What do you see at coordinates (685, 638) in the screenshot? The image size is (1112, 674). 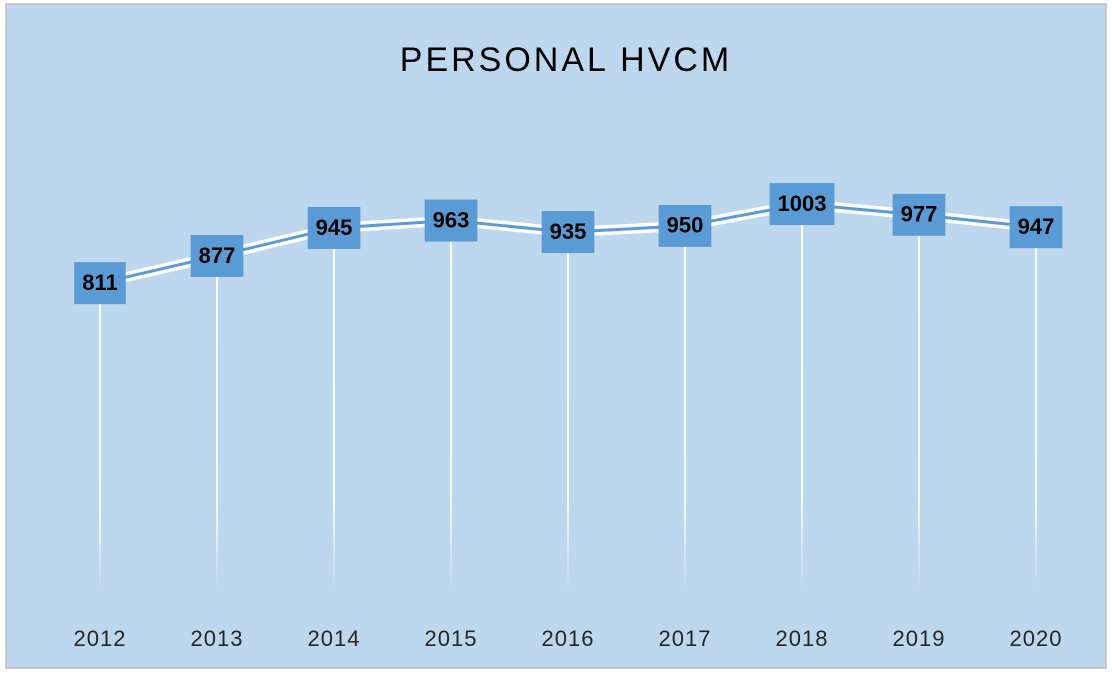 I see `x-tick-label: 2017` at bounding box center [685, 638].